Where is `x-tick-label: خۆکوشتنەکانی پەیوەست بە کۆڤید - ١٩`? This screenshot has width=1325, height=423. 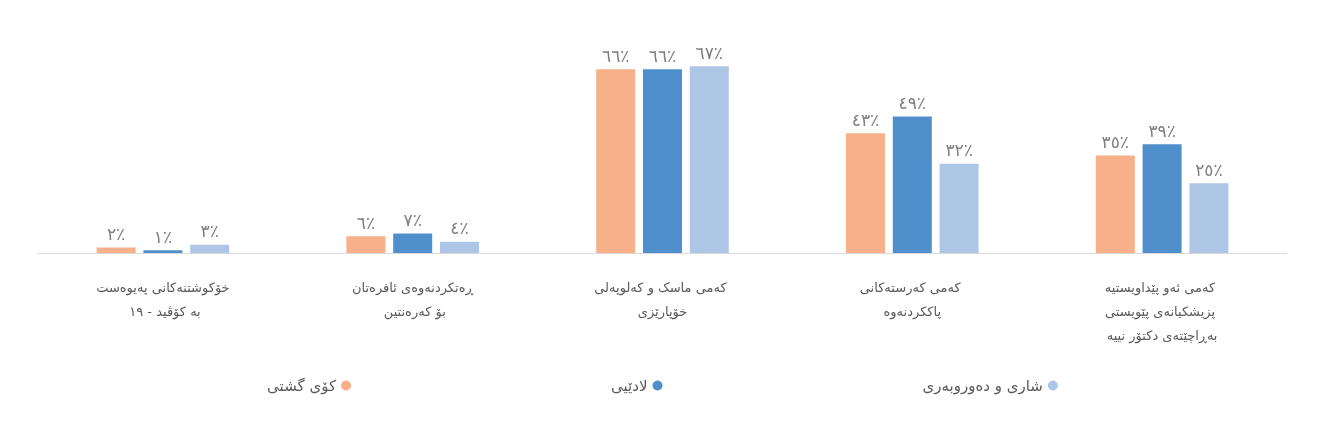 x-tick-label: خۆکوشتنەکانی پەیوەست بە کۆڤید - ١٩ is located at coordinates (163, 299).